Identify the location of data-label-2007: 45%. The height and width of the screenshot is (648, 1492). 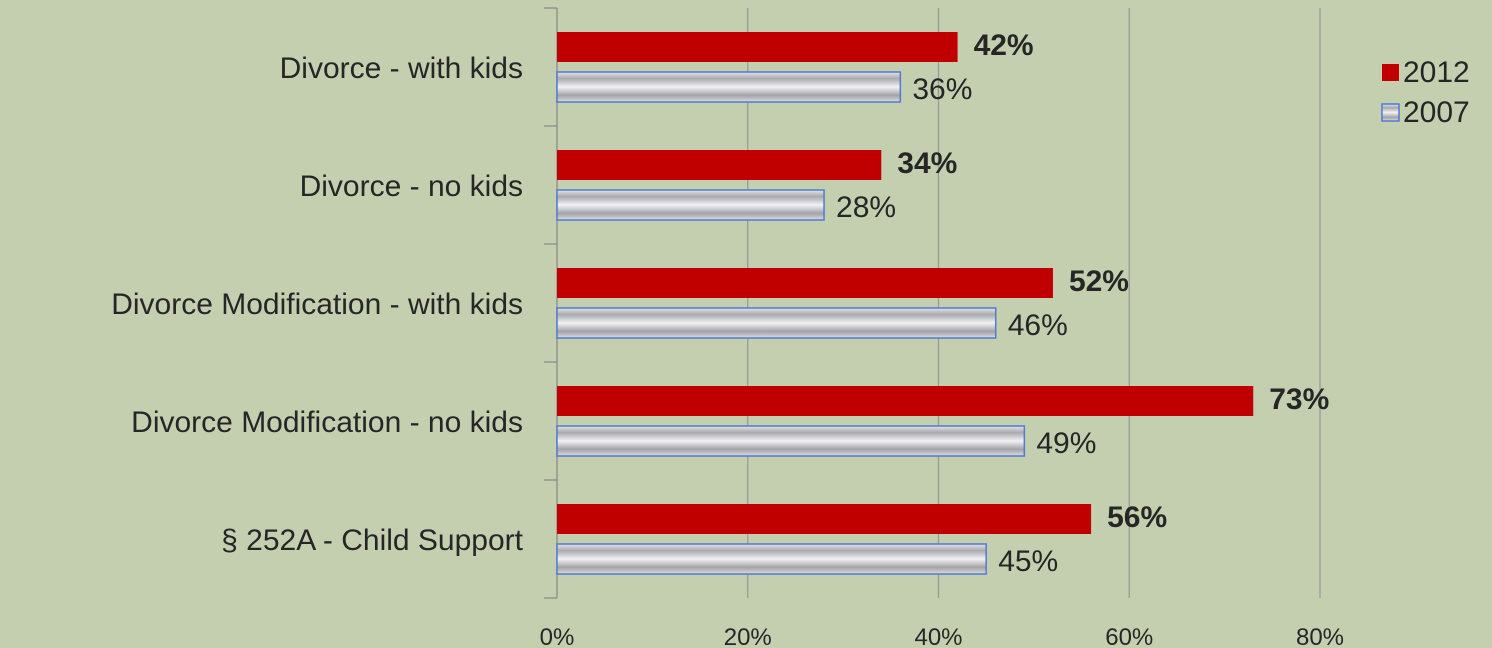
(1028, 561).